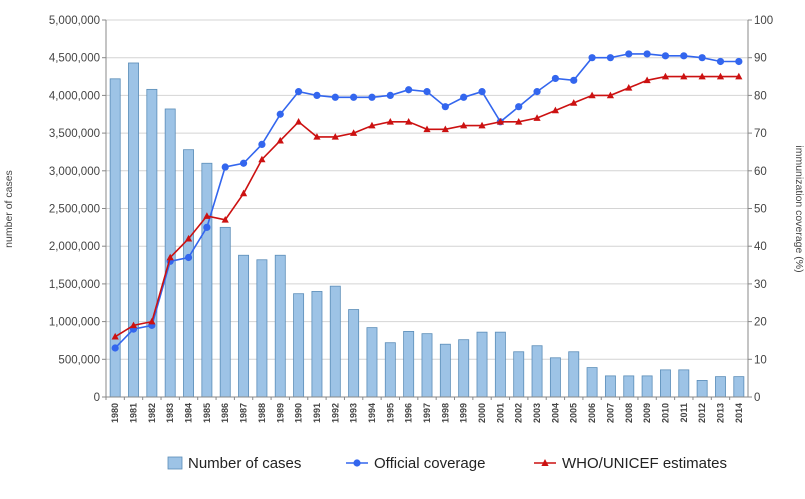 Image resolution: width=805 pixels, height=499 pixels. I want to click on right-tick-label: 60, so click(760, 172).